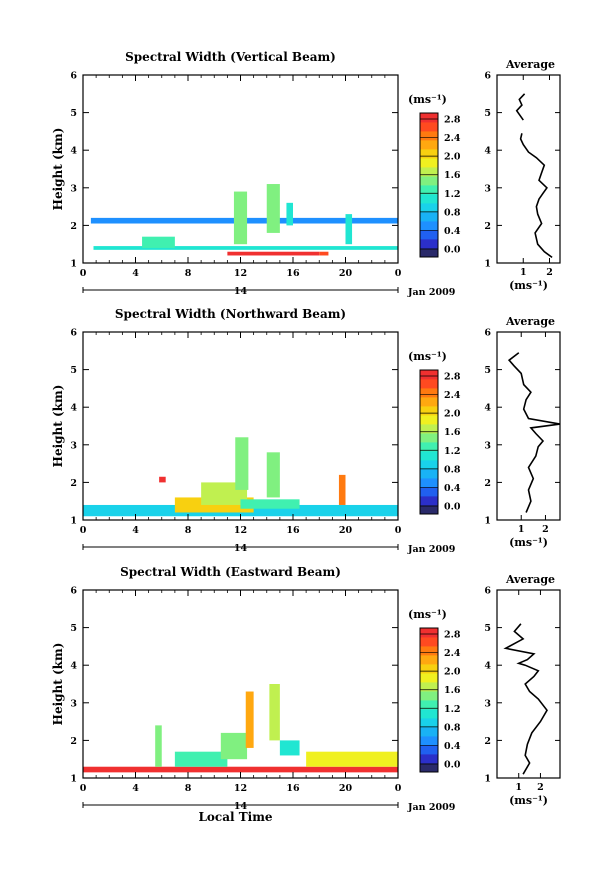  What do you see at coordinates (452, 432) in the screenshot?
I see `colorbar-tick-label: 1.6` at bounding box center [452, 432].